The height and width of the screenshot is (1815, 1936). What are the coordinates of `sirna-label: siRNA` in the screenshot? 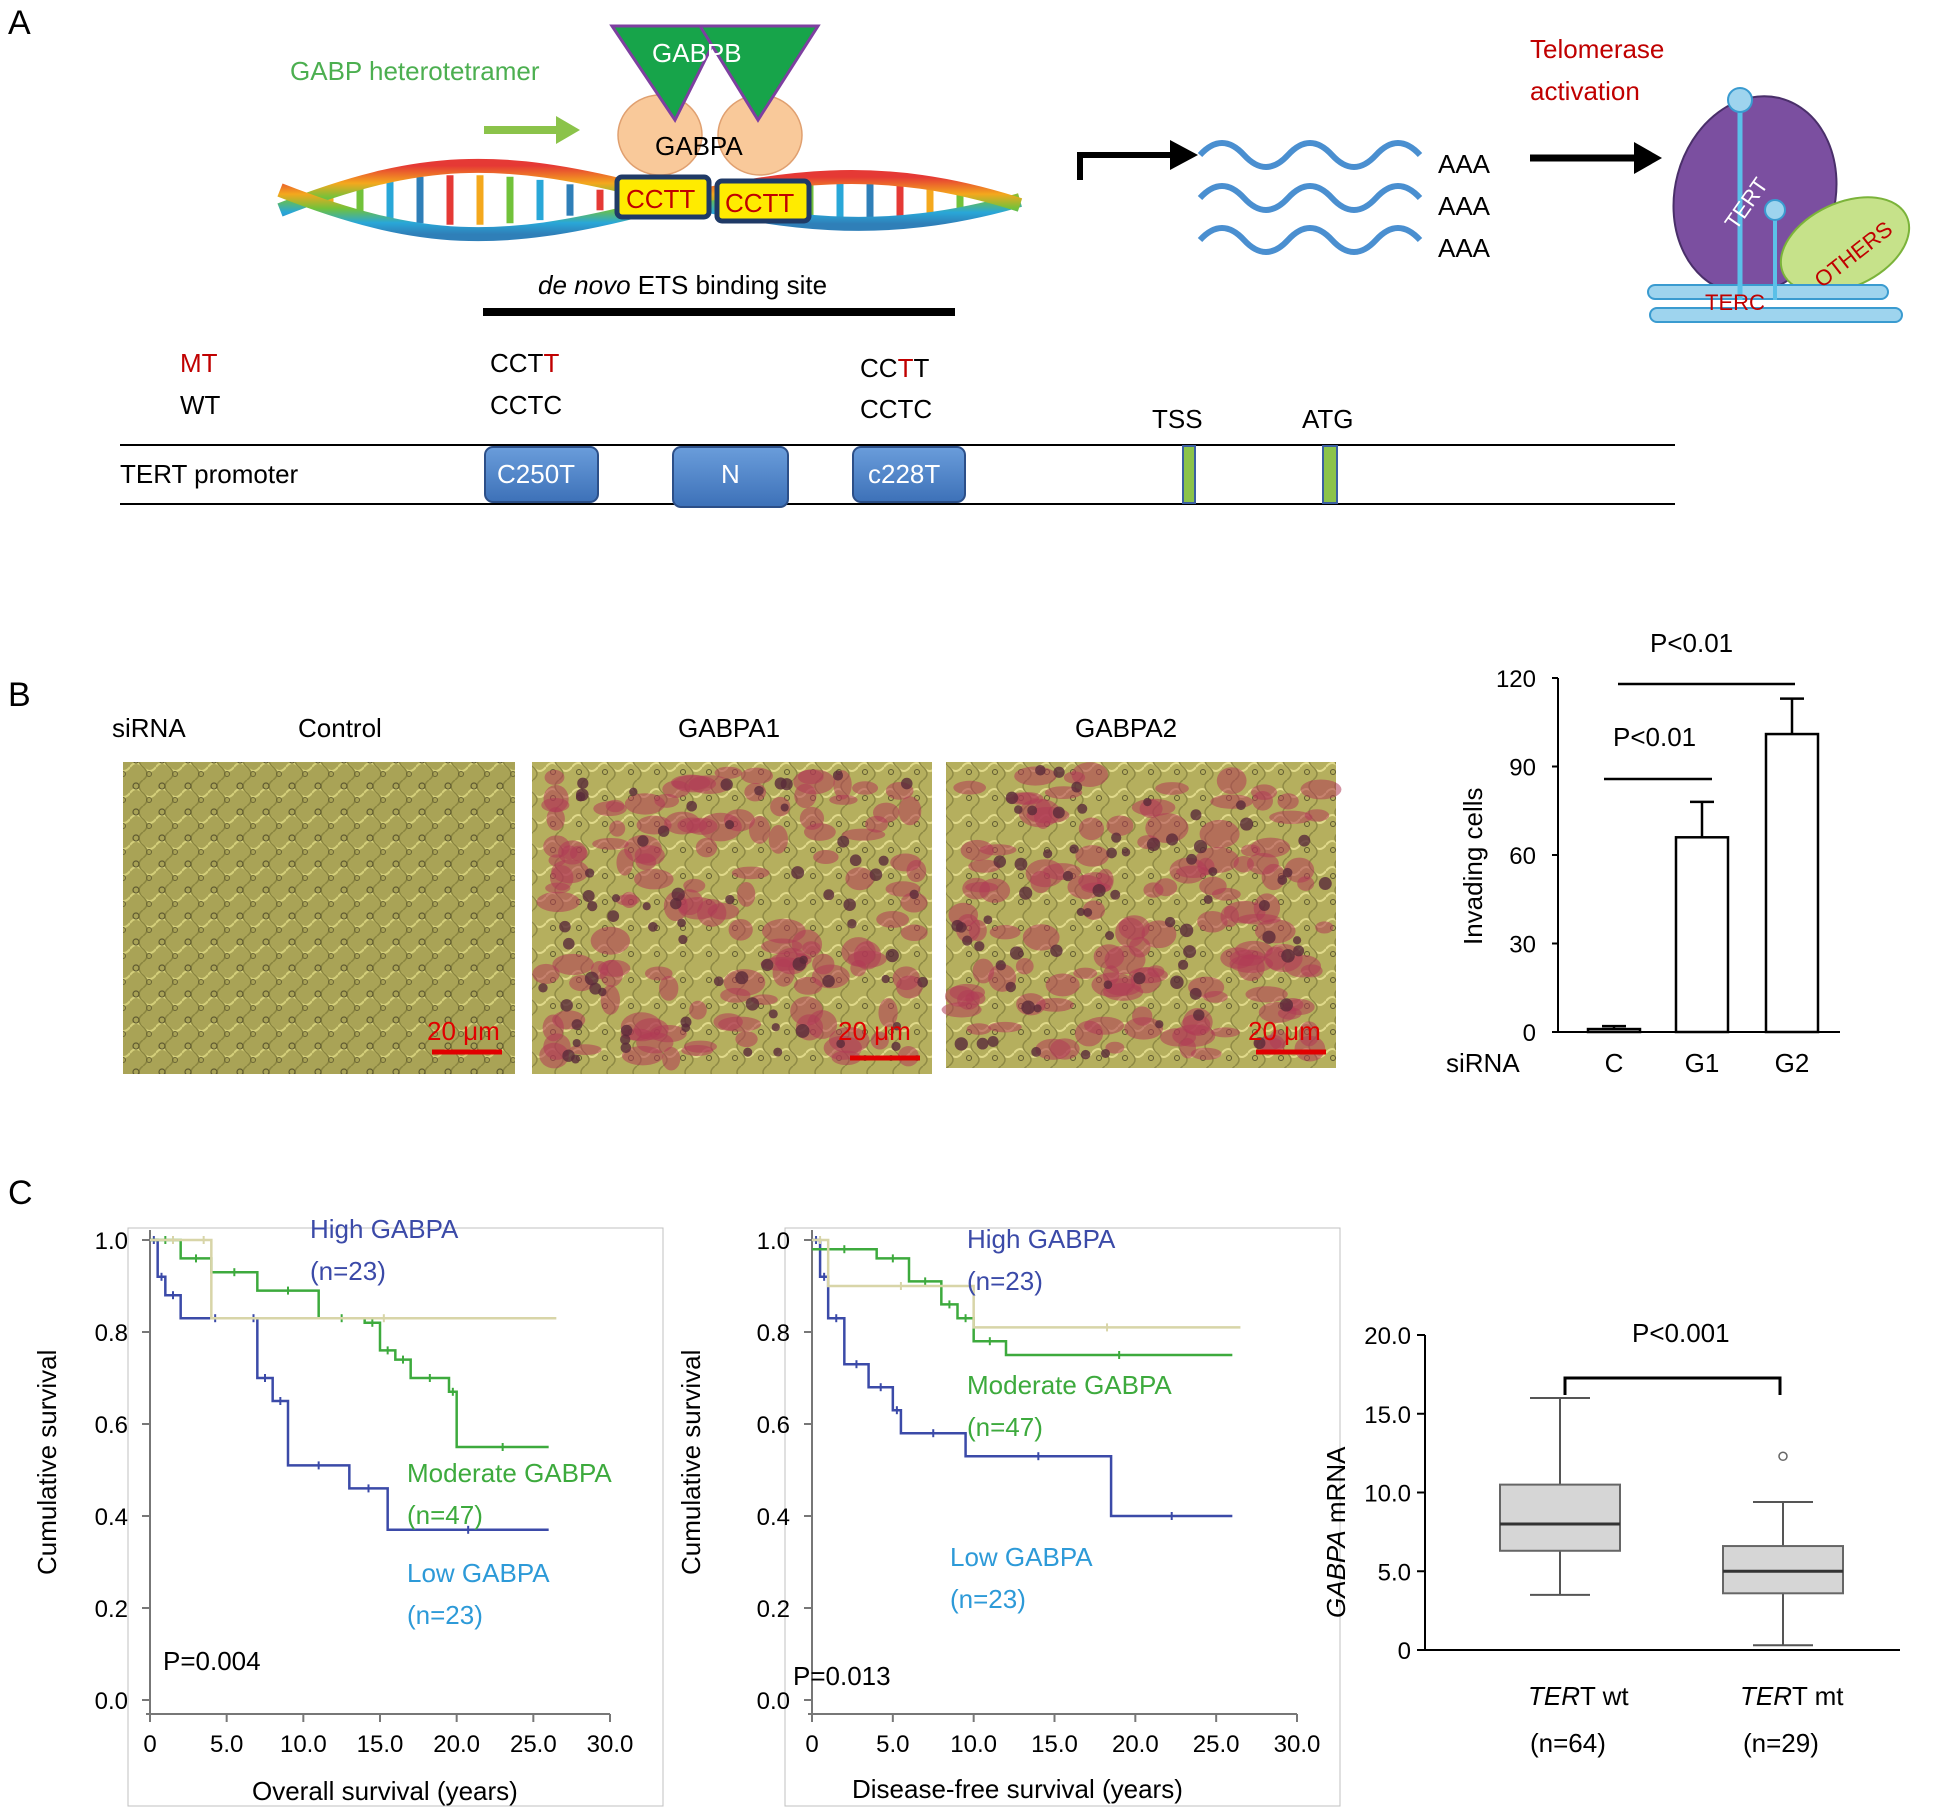 It's located at (149, 728).